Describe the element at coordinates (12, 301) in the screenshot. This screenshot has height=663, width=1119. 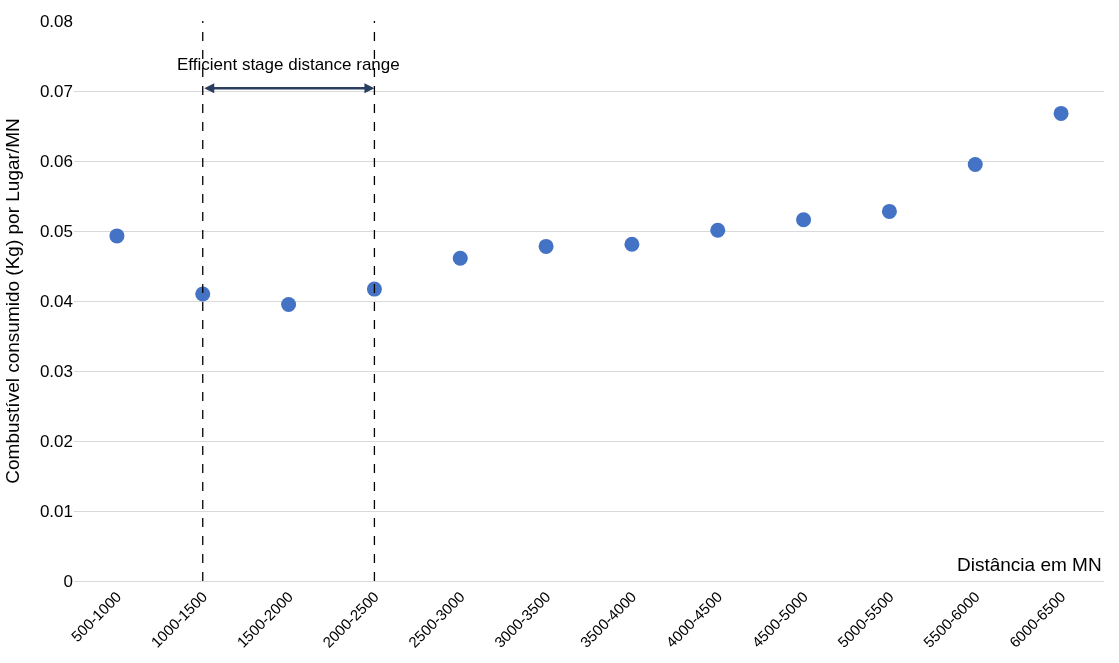
I see `y-axis-title: Combustível consumido (Kg) por Lugar/MN` at that location.